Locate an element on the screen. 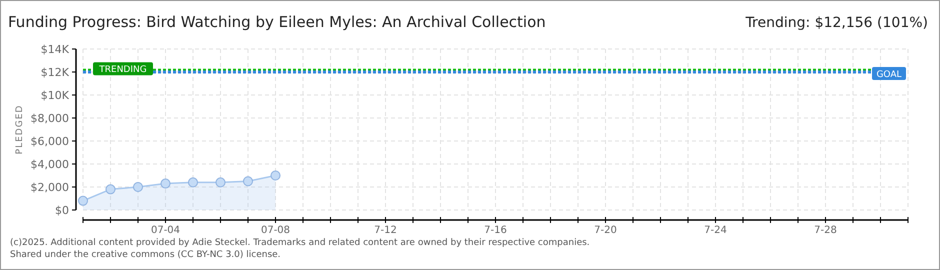  y-tick-label: $4,000 is located at coordinates (49, 164).